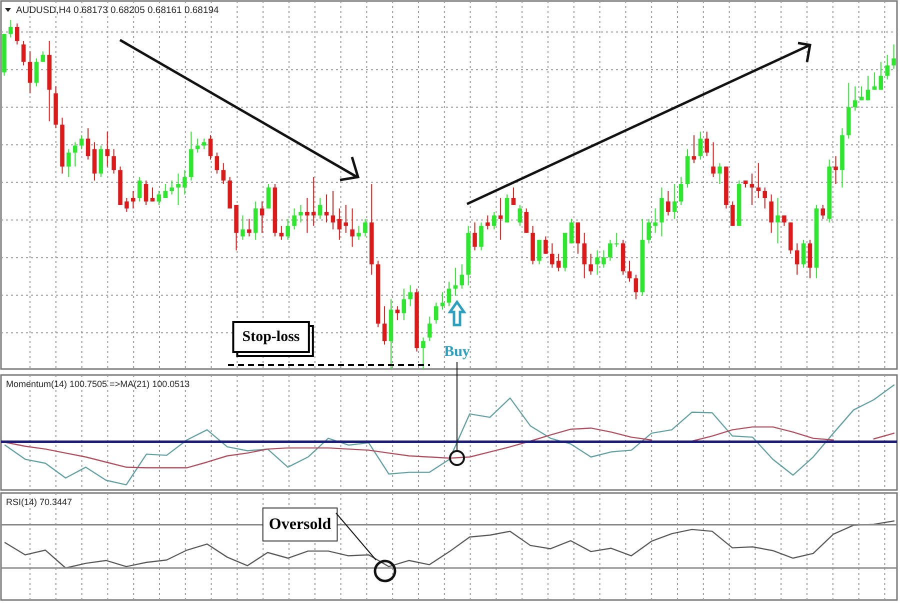 This screenshot has width=900, height=603. What do you see at coordinates (457, 352) in the screenshot?
I see `annotation: Buy` at bounding box center [457, 352].